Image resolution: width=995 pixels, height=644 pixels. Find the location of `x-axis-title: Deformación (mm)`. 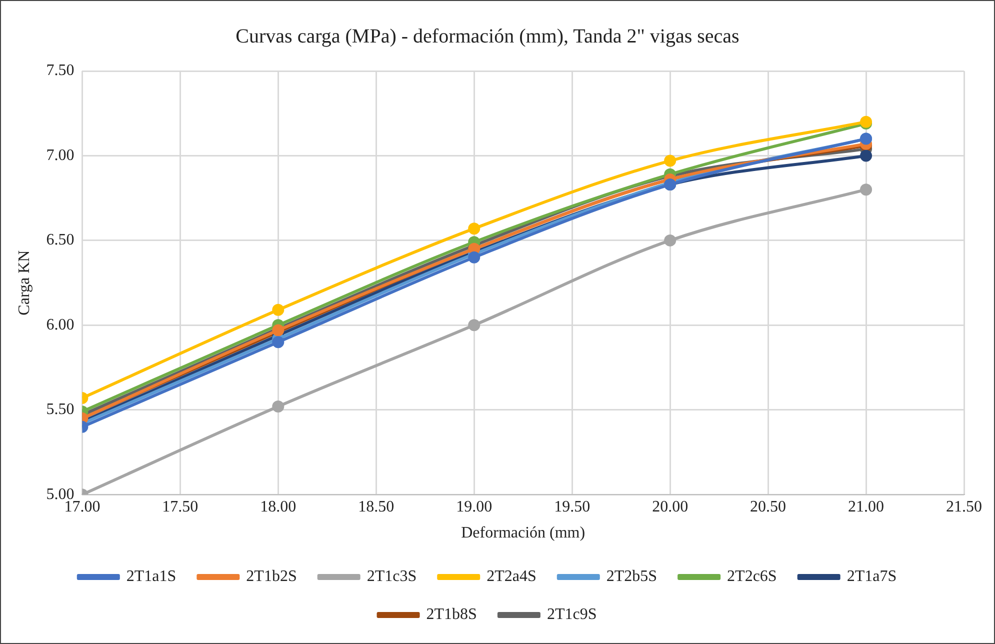

x-axis-title: Deformación (mm) is located at coordinates (523, 533).